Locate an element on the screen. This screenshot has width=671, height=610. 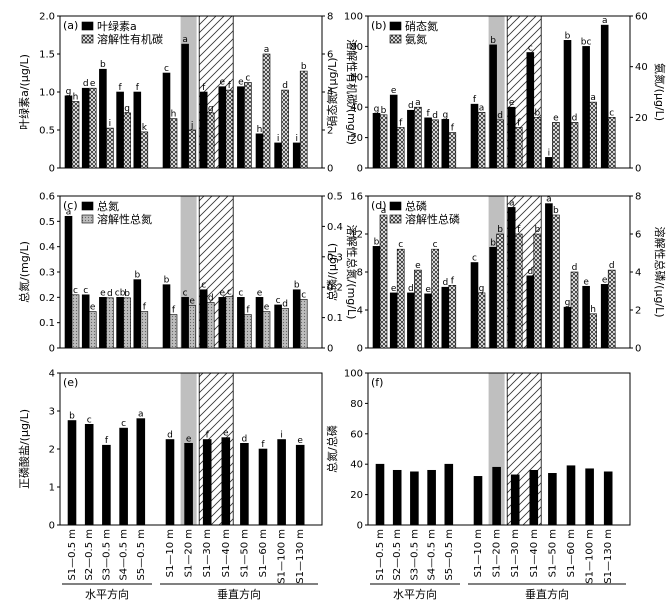
y-tick-label: 12 is located at coordinates (356, 235).